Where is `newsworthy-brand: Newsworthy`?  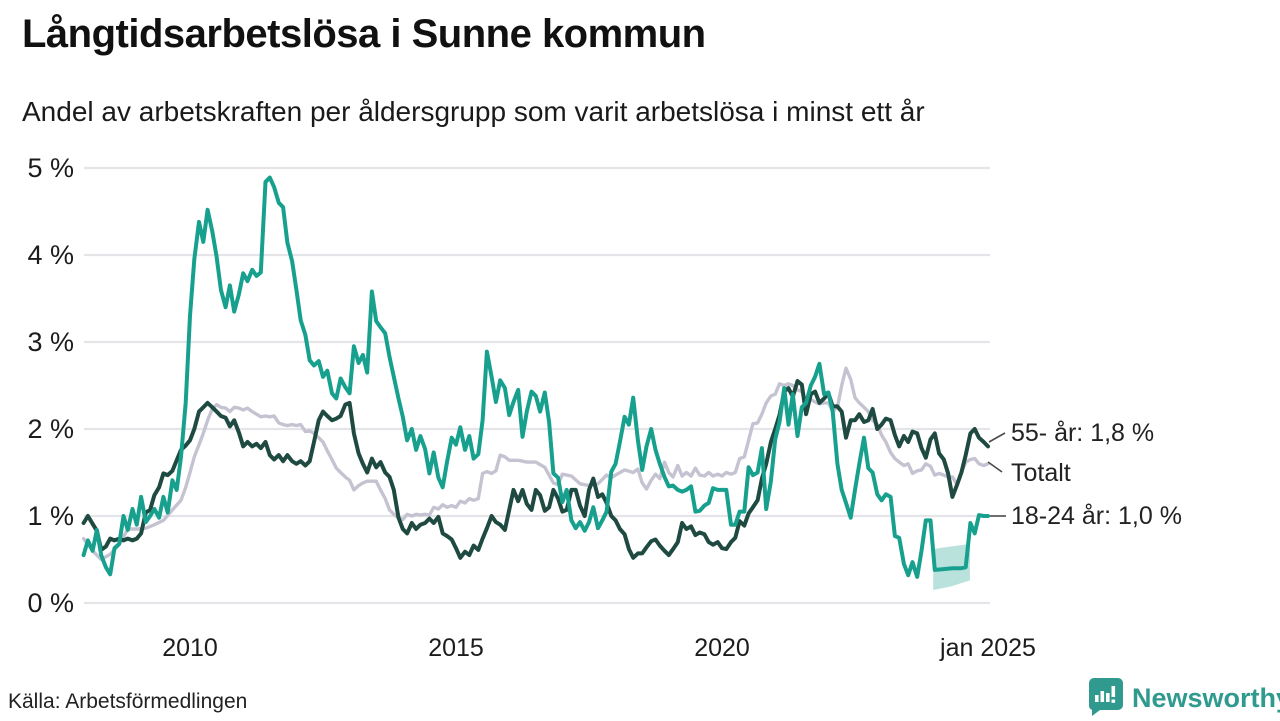
newsworthy-brand: Newsworthy is located at coordinates (1183, 698).